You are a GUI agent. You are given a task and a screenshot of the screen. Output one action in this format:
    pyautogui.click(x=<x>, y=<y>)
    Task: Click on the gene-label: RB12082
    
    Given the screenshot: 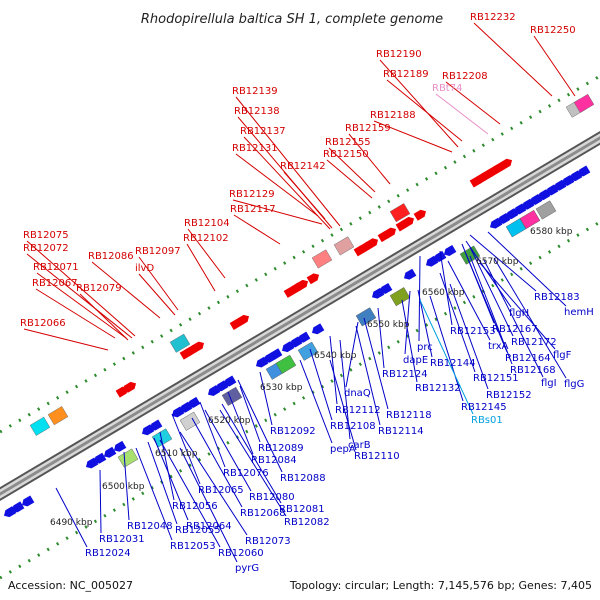 What is the action you would take?
    pyautogui.click(x=307, y=522)
    